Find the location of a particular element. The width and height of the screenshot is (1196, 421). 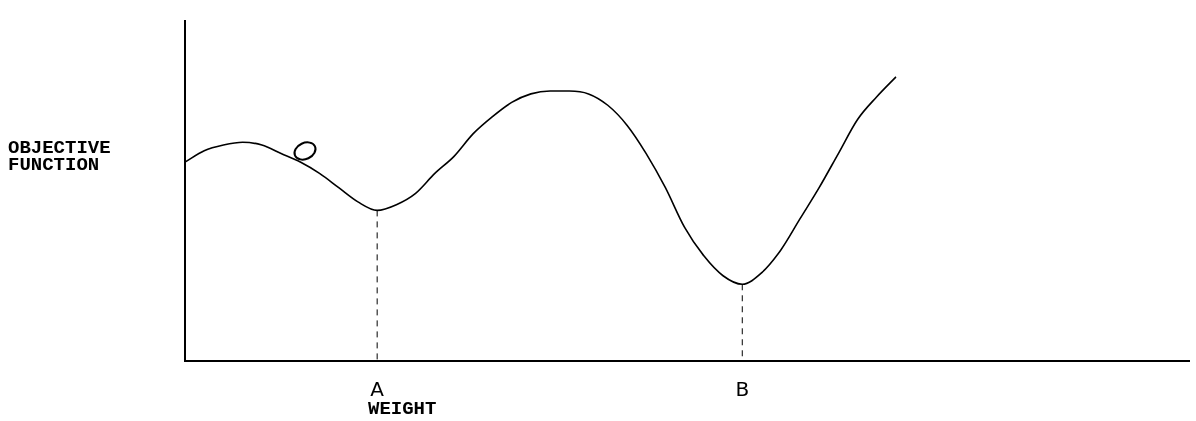

x-tick-label: B is located at coordinates (742, 389).